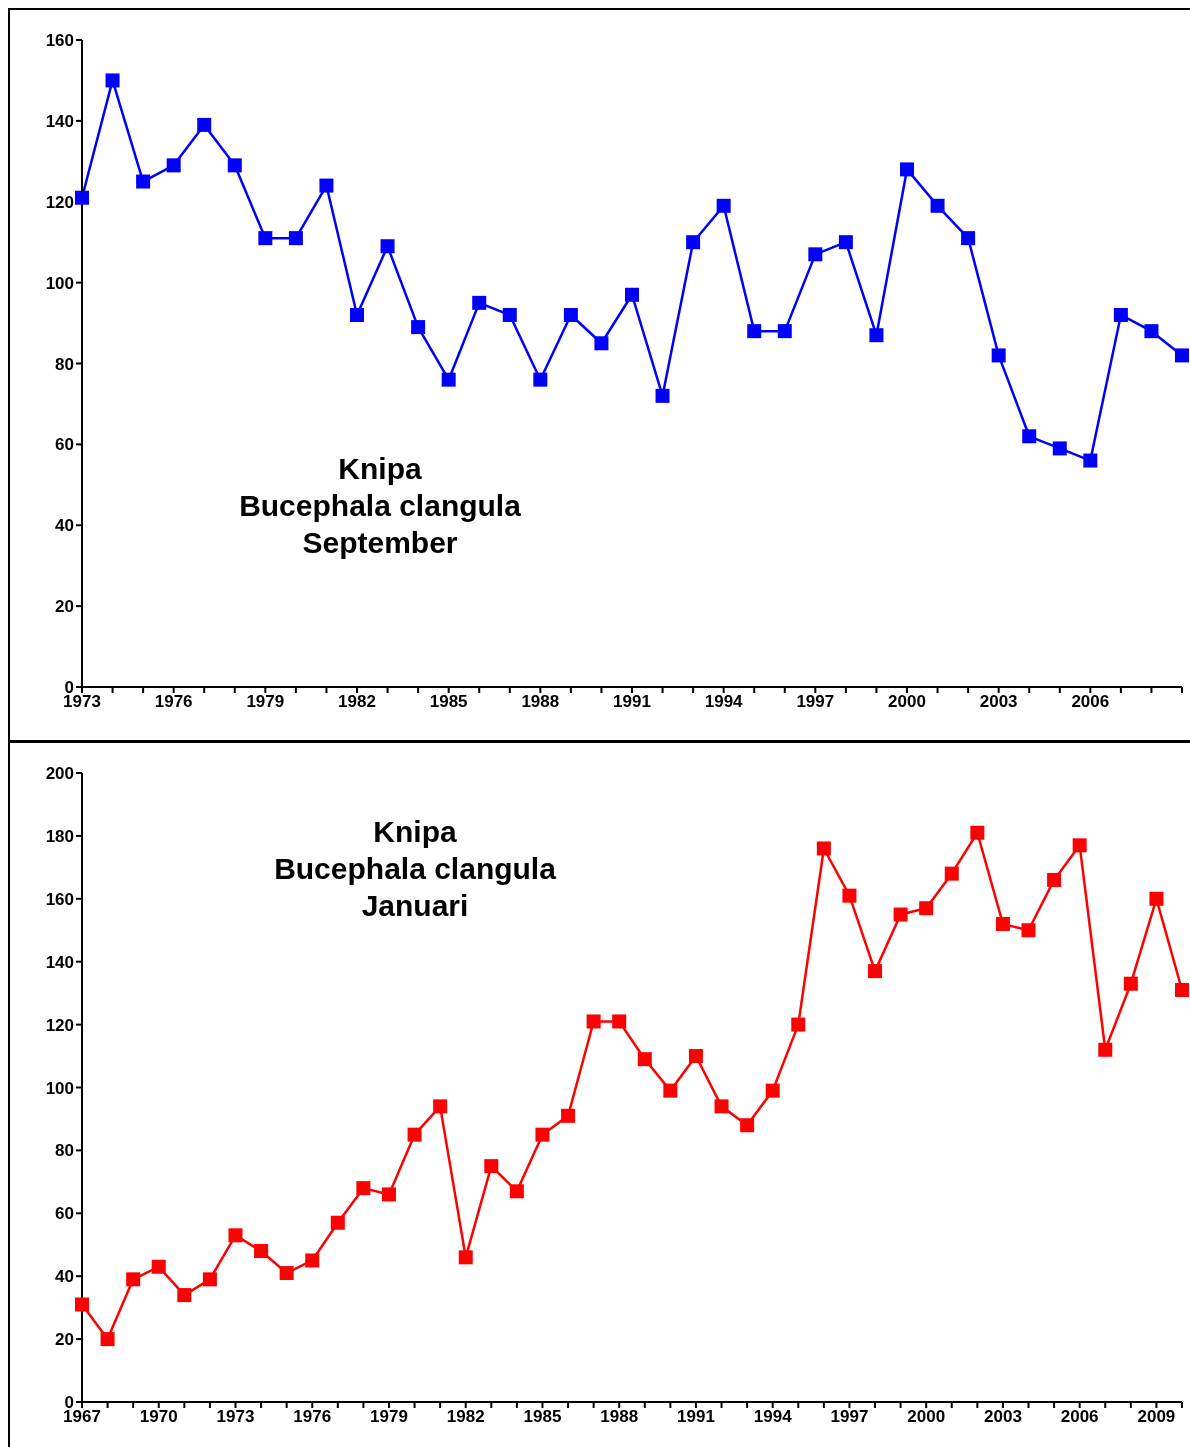 The height and width of the screenshot is (1447, 1190). Describe the element at coordinates (380, 543) in the screenshot. I see `annotation: September` at that location.